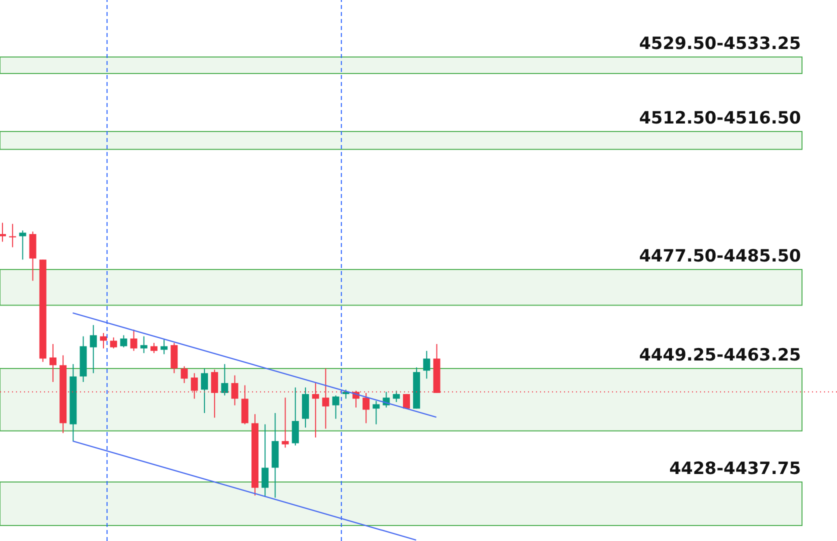 Image resolution: width=837 pixels, height=541 pixels. I want to click on band-label: 4529.50-4533.25, so click(720, 44).